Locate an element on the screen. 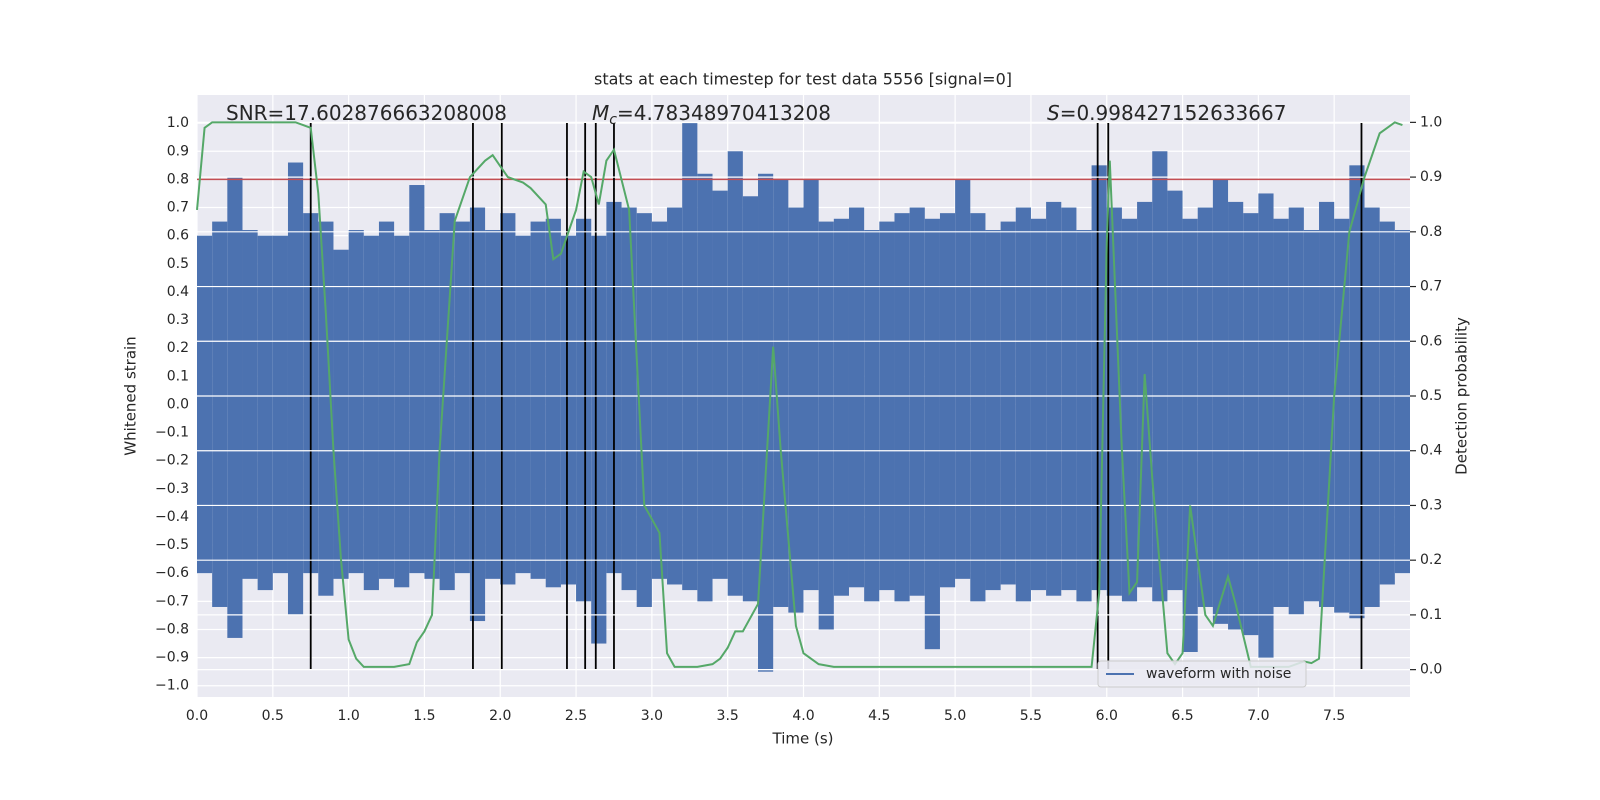 This screenshot has width=1600, height=800. y-tick-label: 0.3 is located at coordinates (178, 320).